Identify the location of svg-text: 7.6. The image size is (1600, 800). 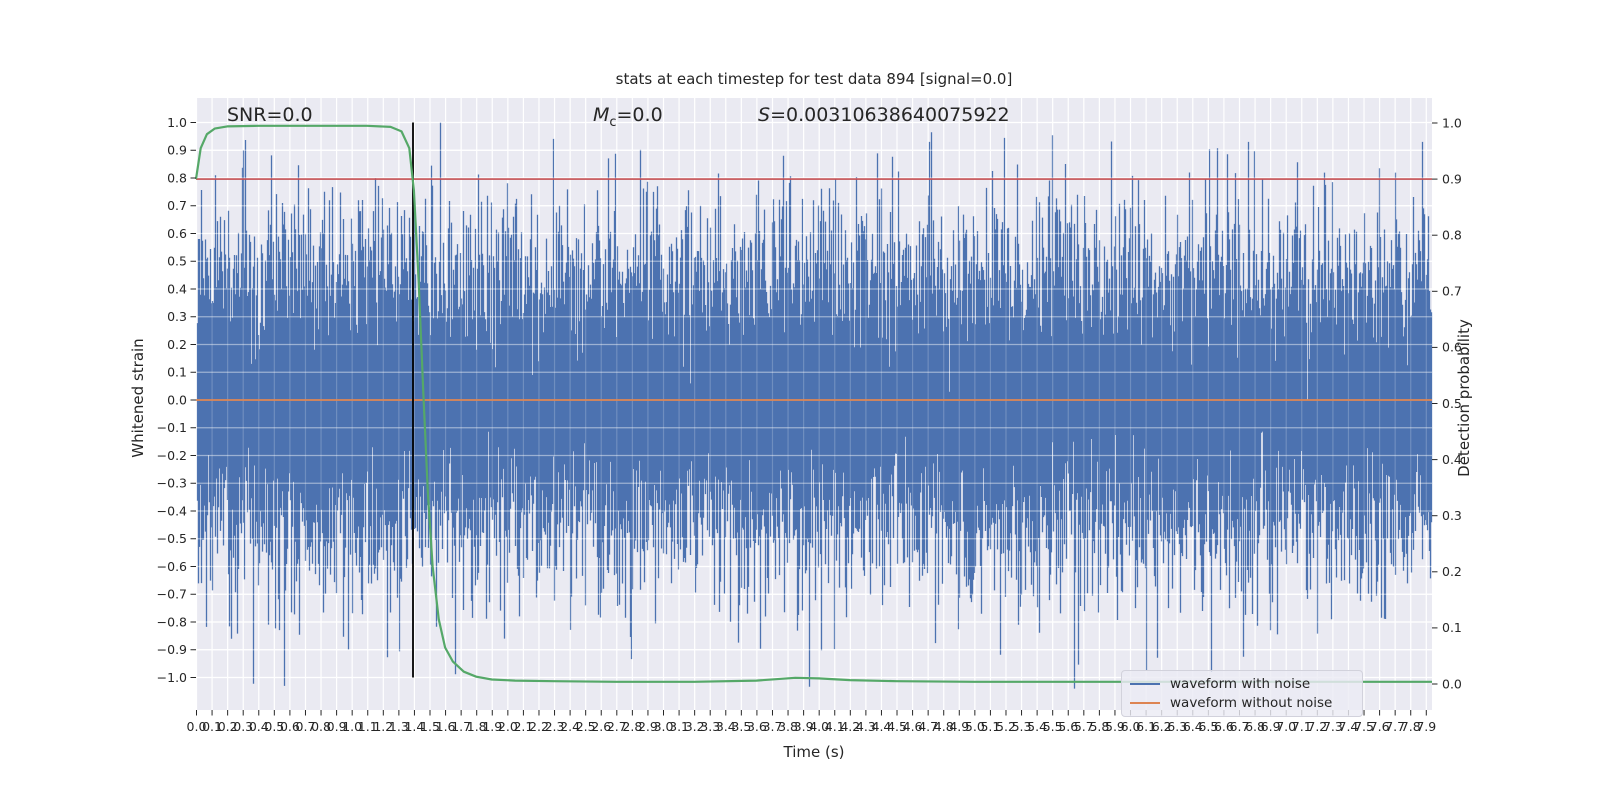
(1380, 726).